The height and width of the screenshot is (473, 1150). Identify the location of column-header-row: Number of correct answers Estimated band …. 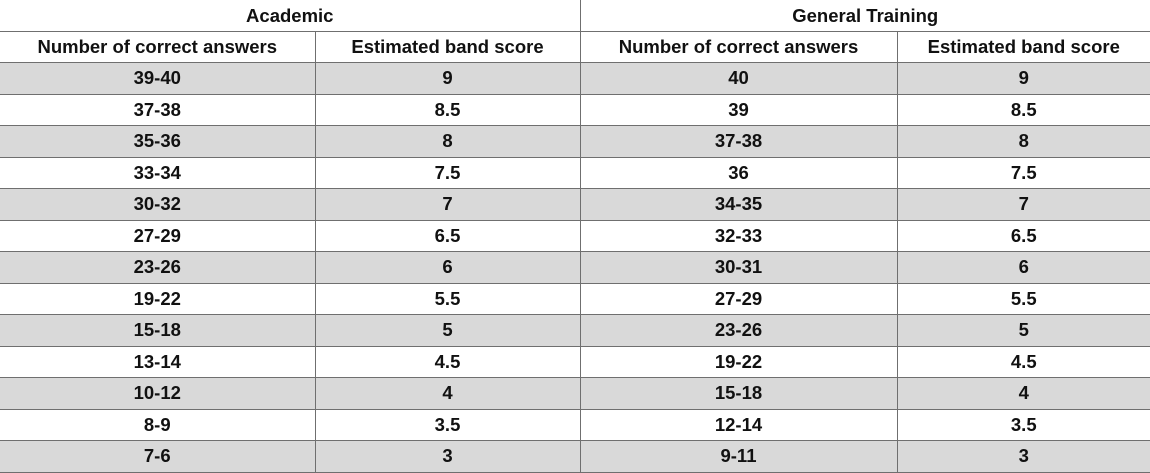
(575, 47).